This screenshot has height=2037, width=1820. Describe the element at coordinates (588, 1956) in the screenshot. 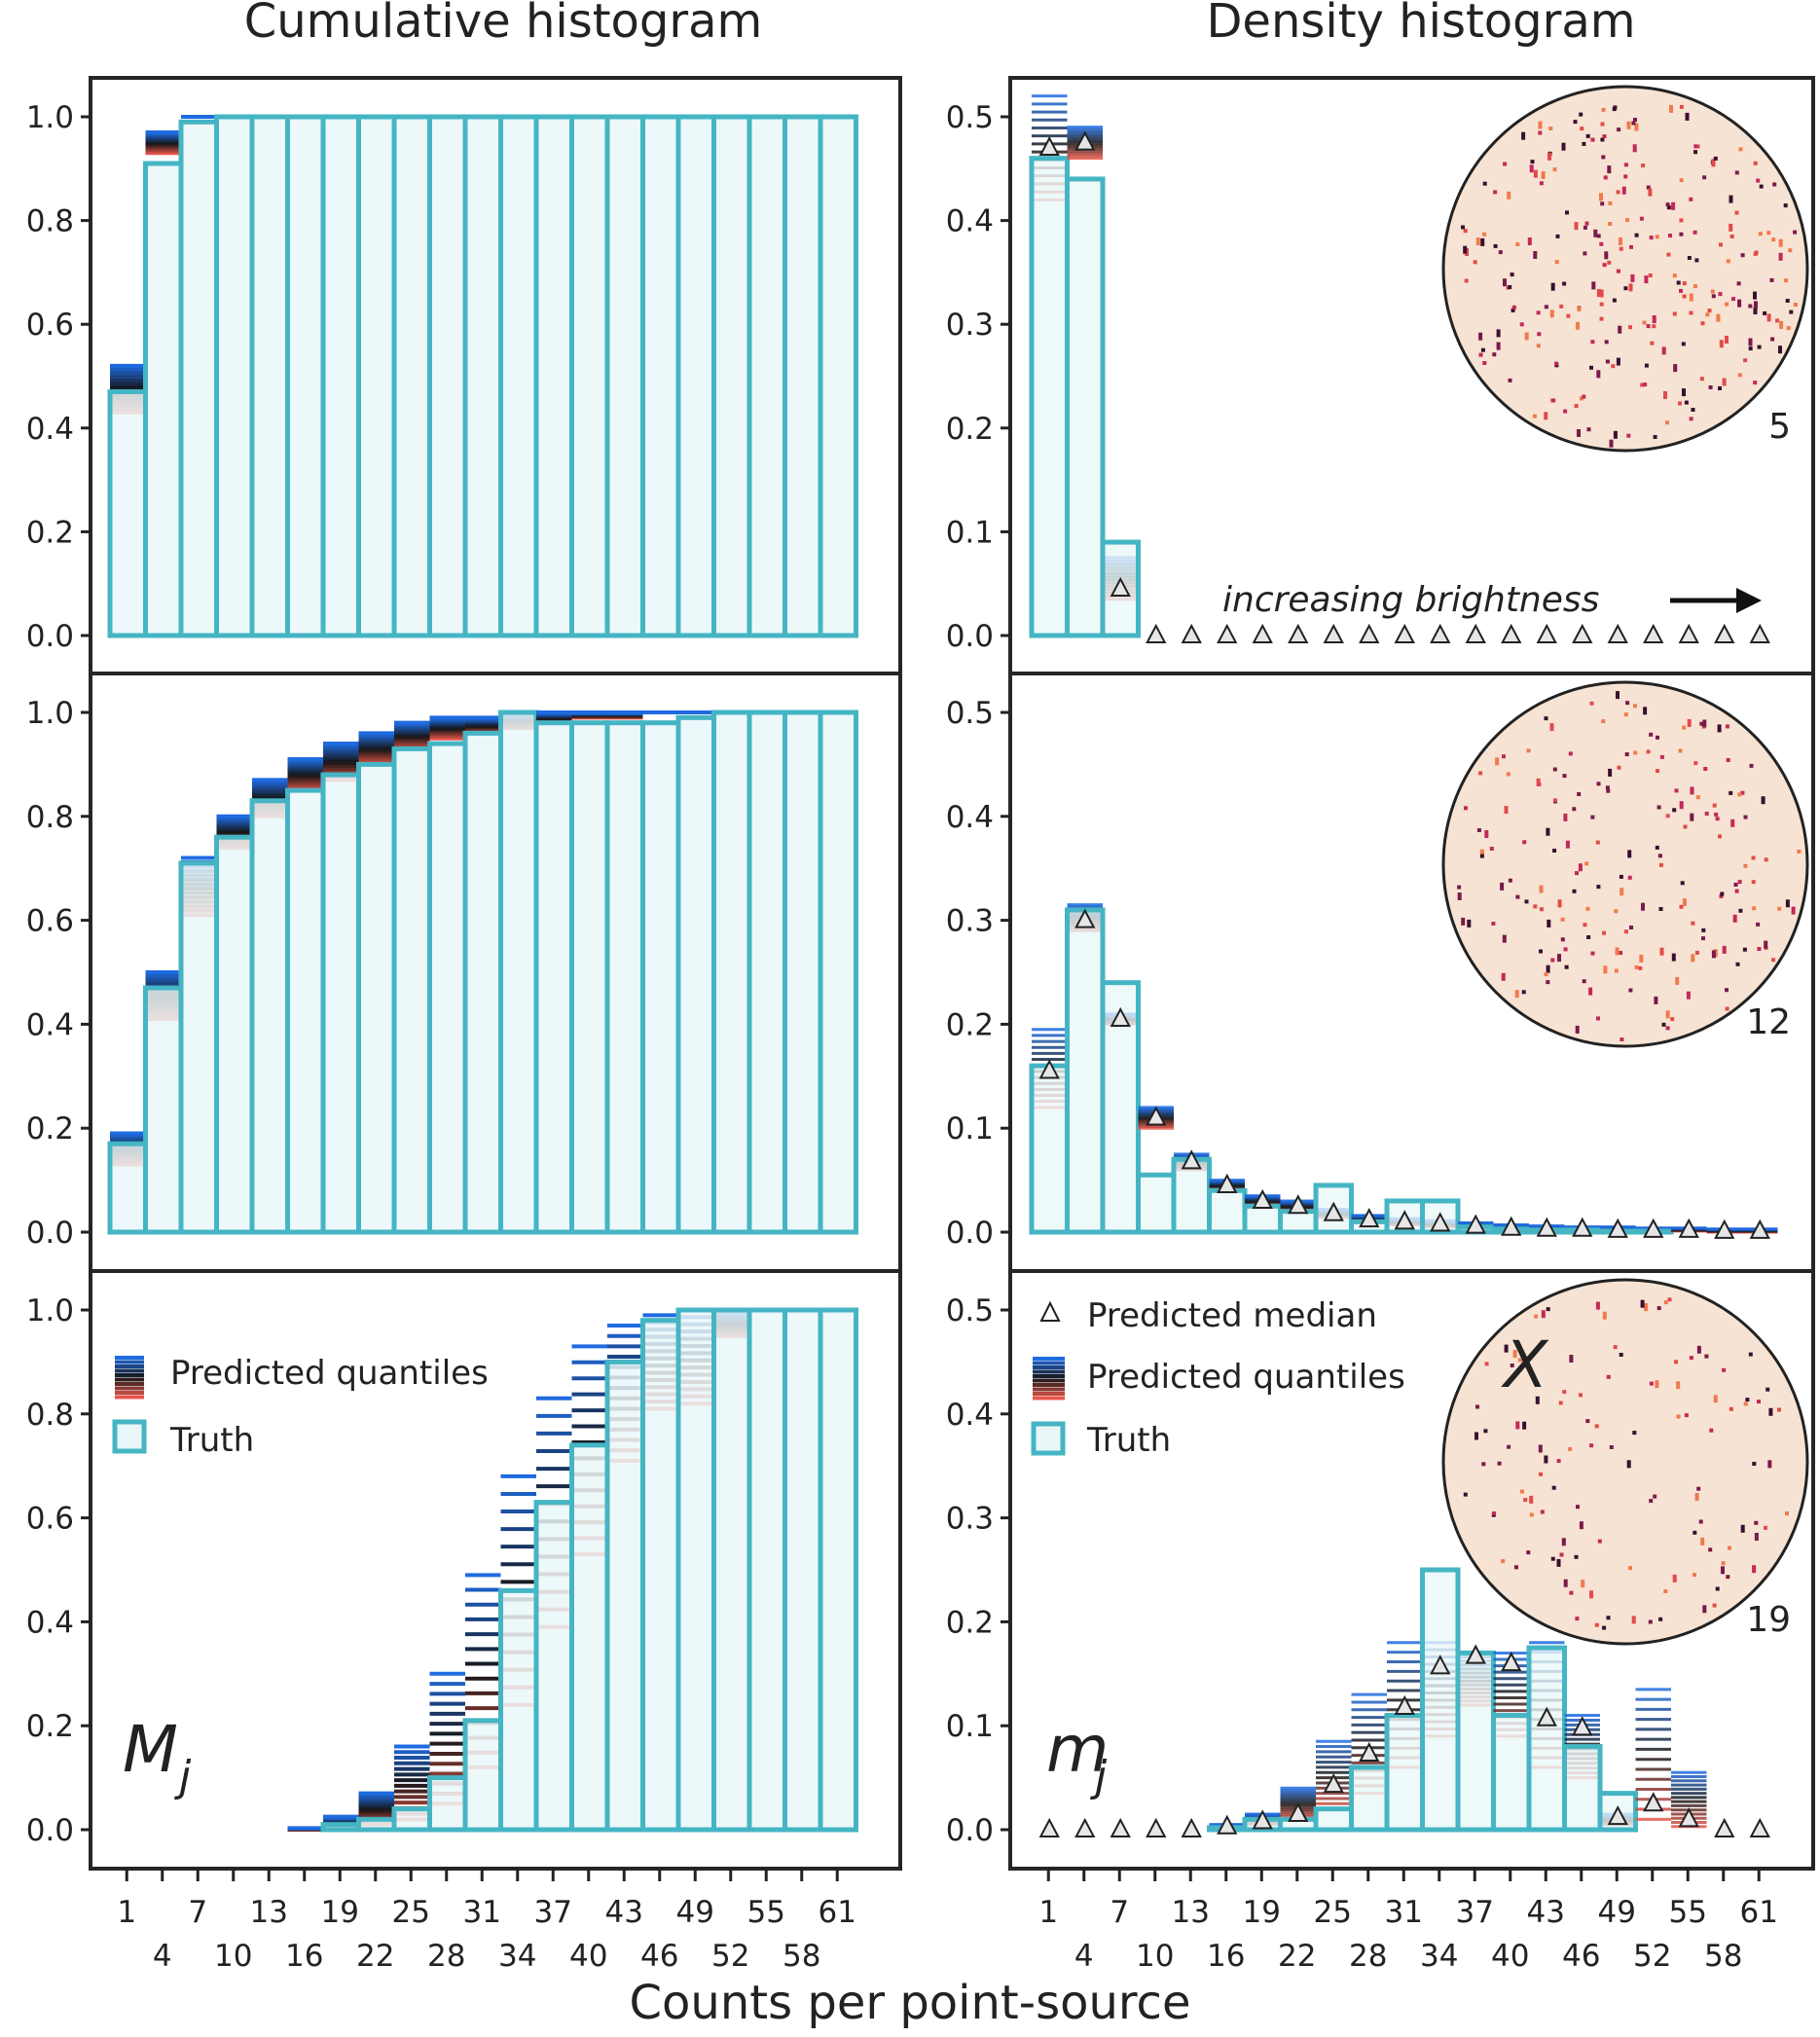

I see `x-tick-label: 40` at that location.